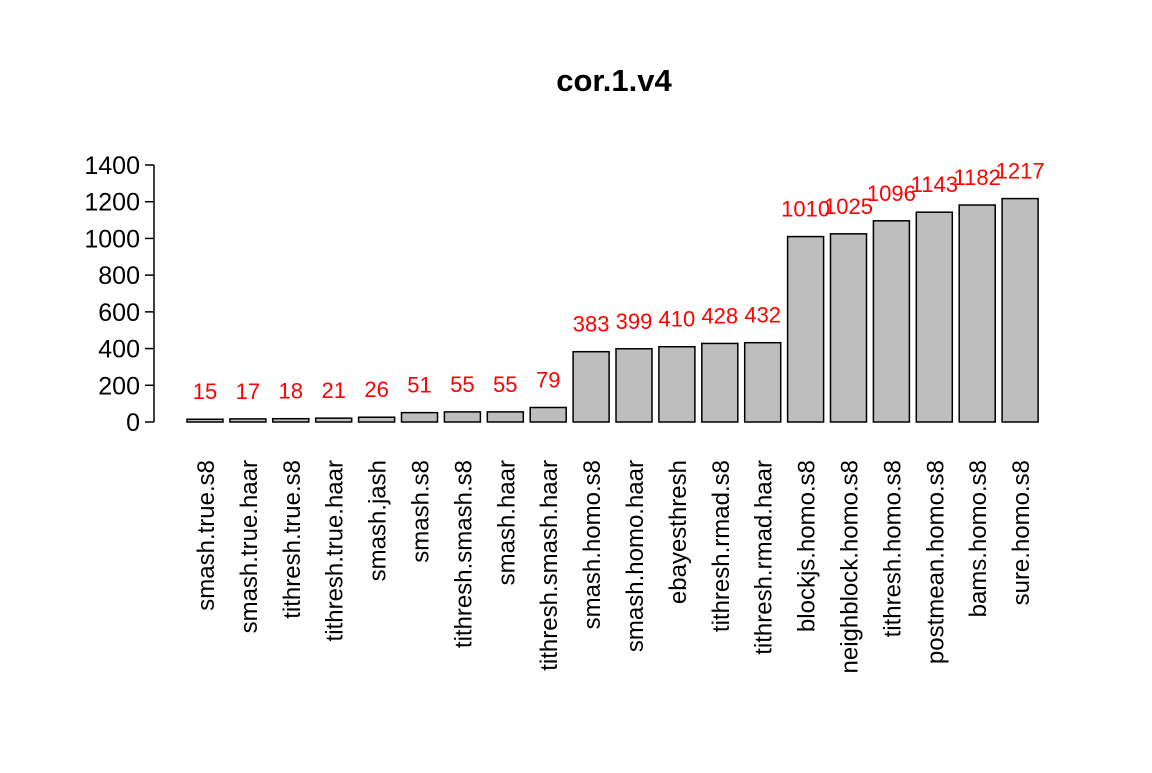 The height and width of the screenshot is (773, 1152). What do you see at coordinates (805, 209) in the screenshot?
I see `bar-value-label: 1010` at bounding box center [805, 209].